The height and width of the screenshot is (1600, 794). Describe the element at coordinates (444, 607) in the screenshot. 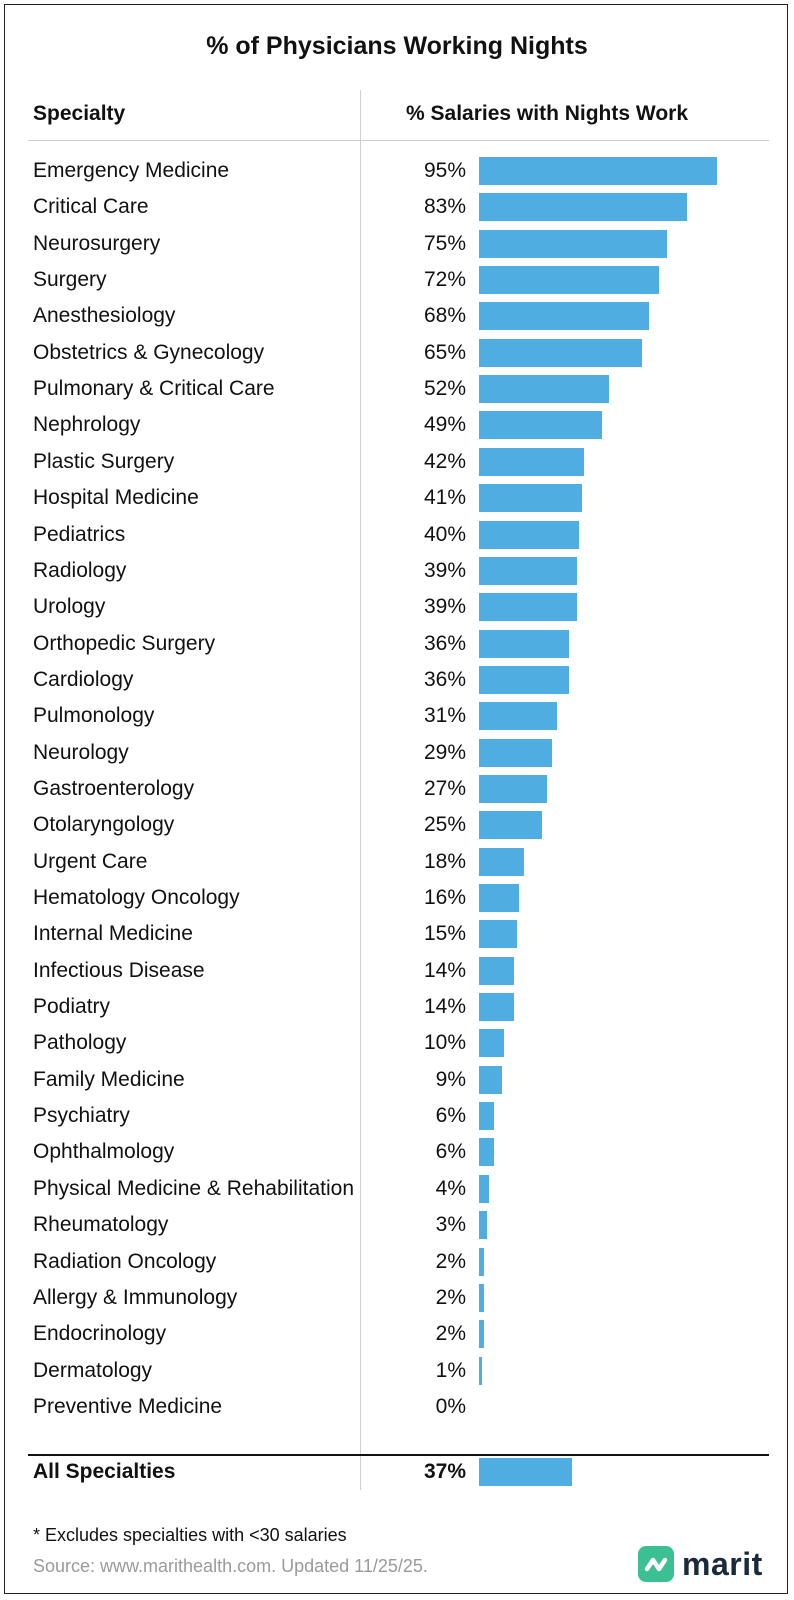

I see `value-label: 39%` at that location.